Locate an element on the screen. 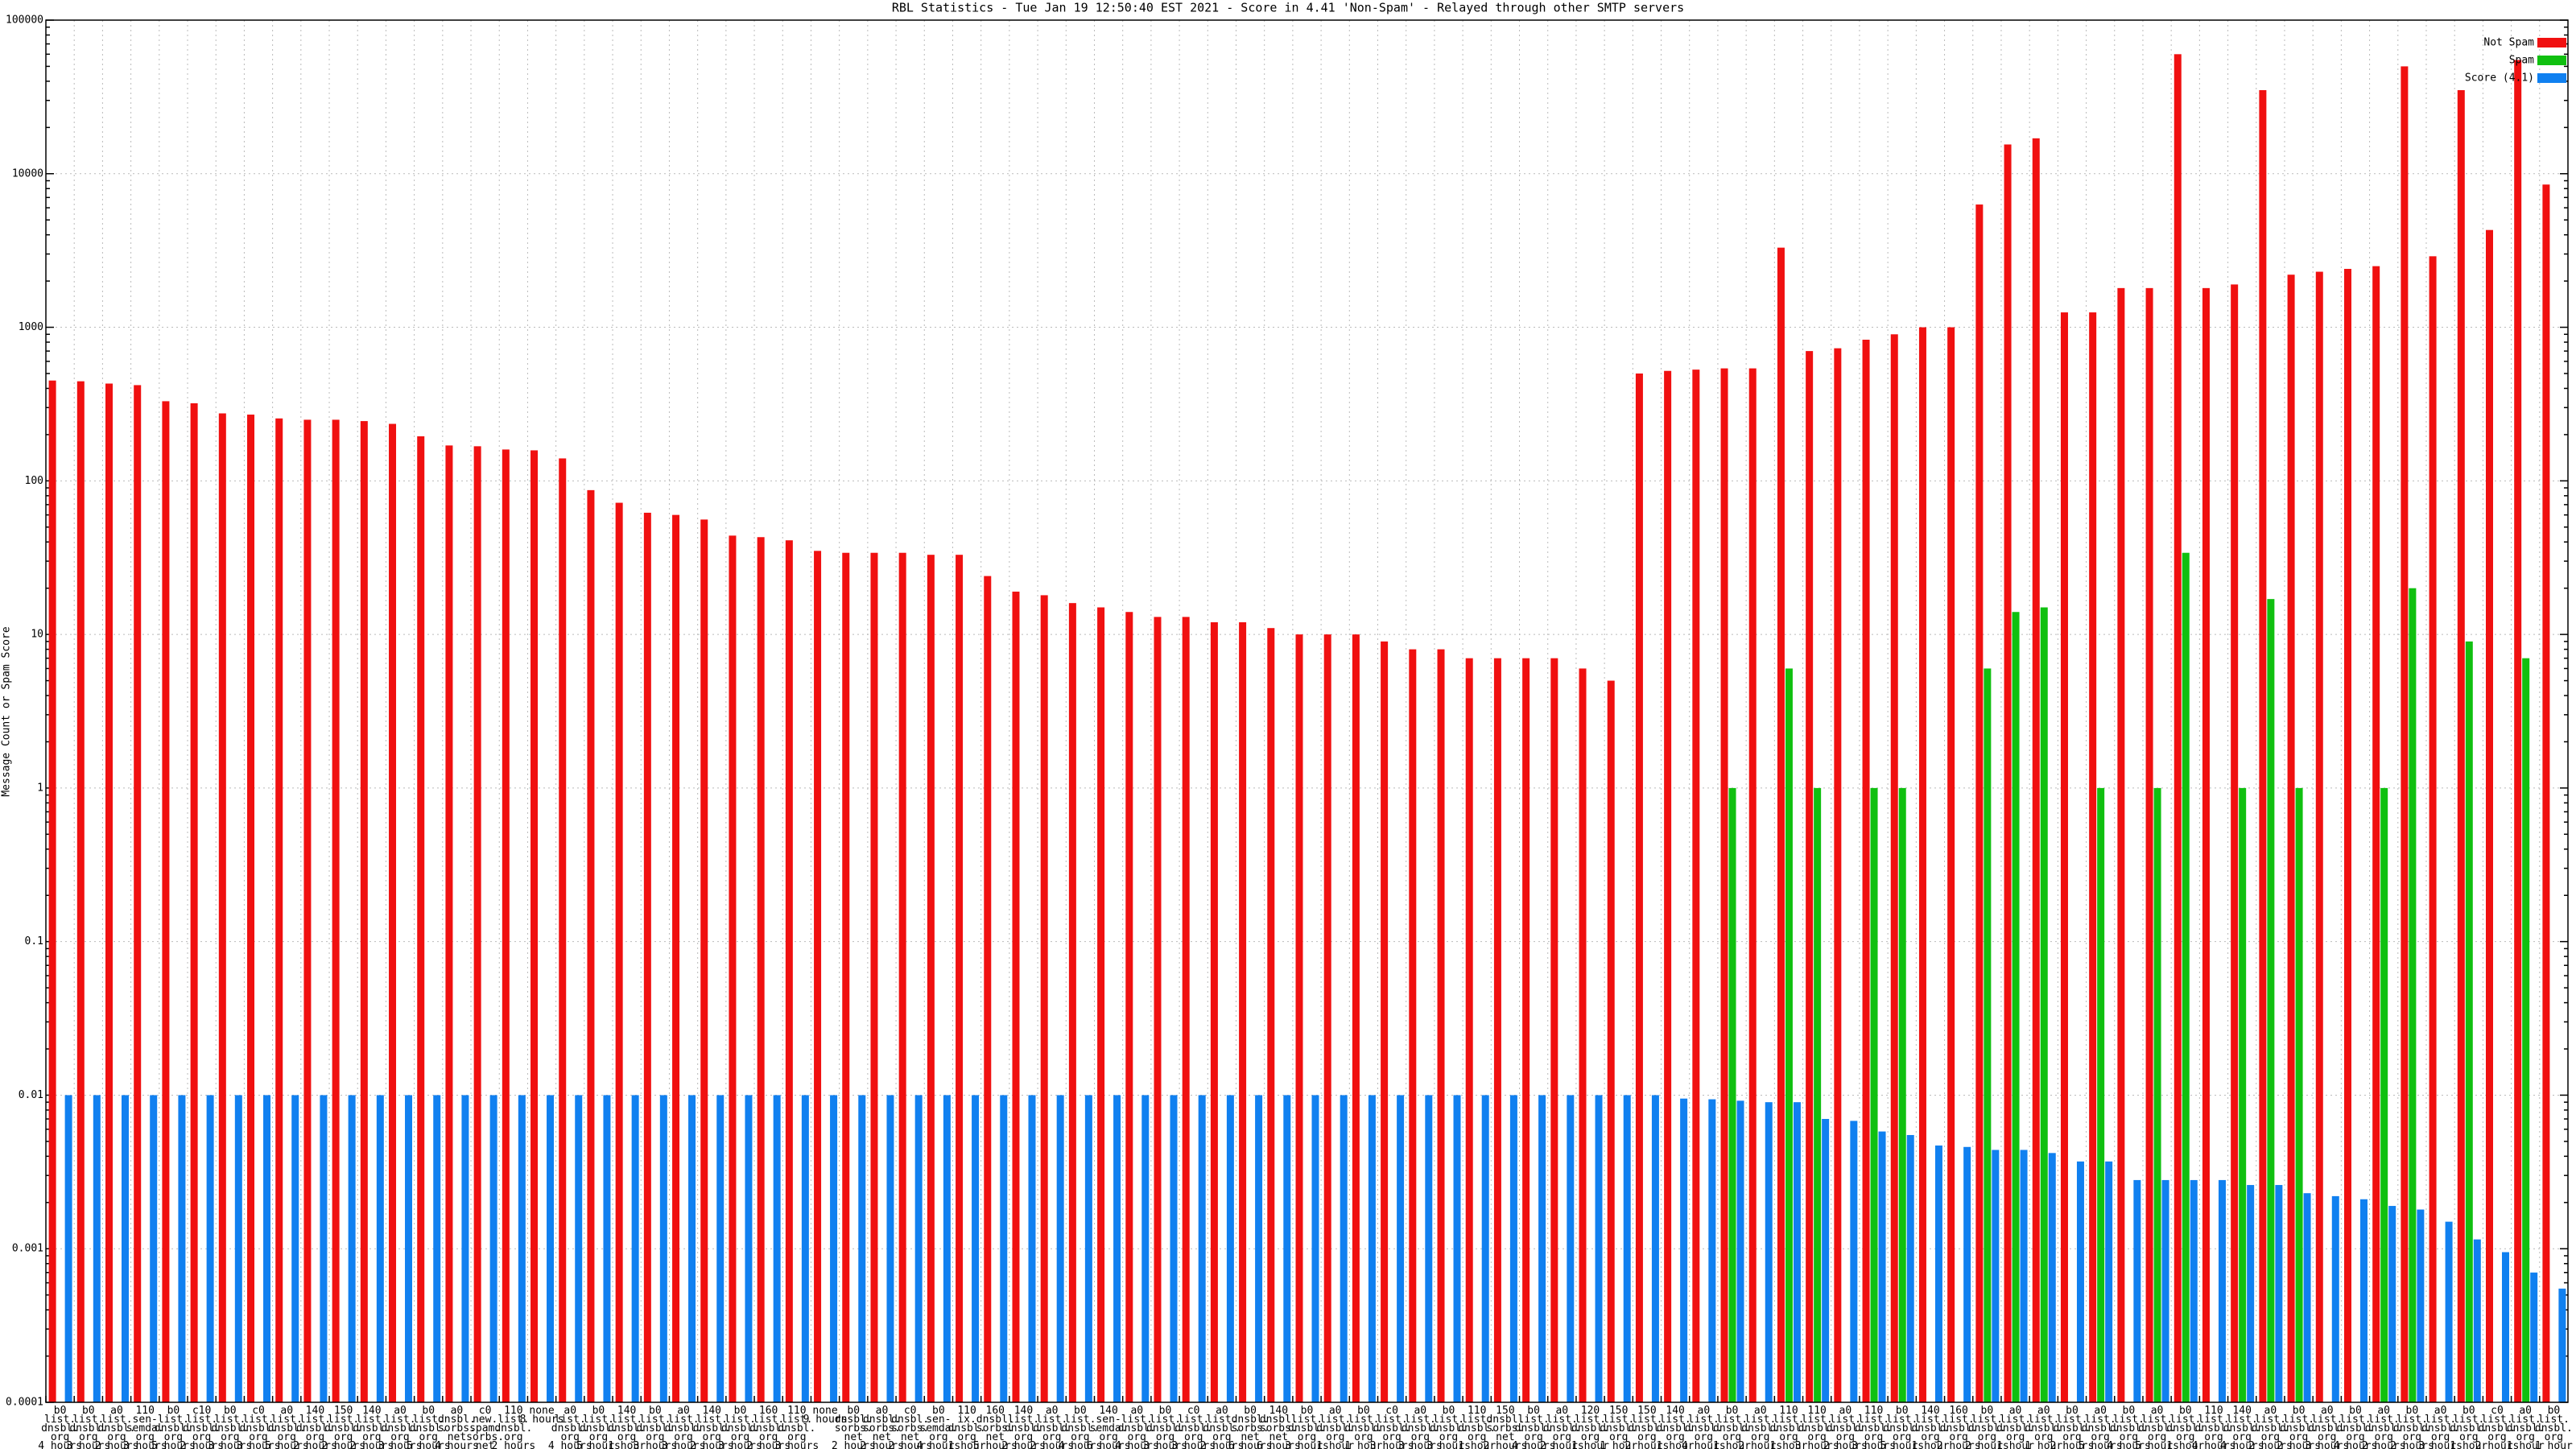  x-tick-label: 140 sen-semda. org 6 hours is located at coordinates (1109, 1427).